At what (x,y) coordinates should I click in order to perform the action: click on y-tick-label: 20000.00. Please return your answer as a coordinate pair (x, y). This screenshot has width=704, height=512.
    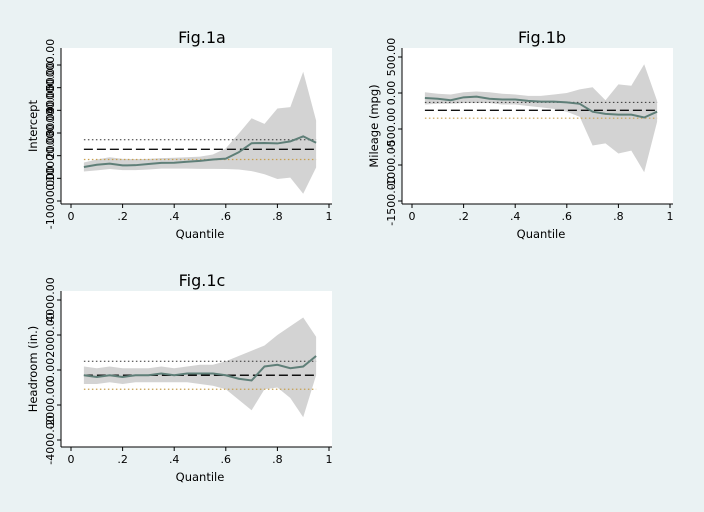
    Looking at the image, I should click on (50, 133).